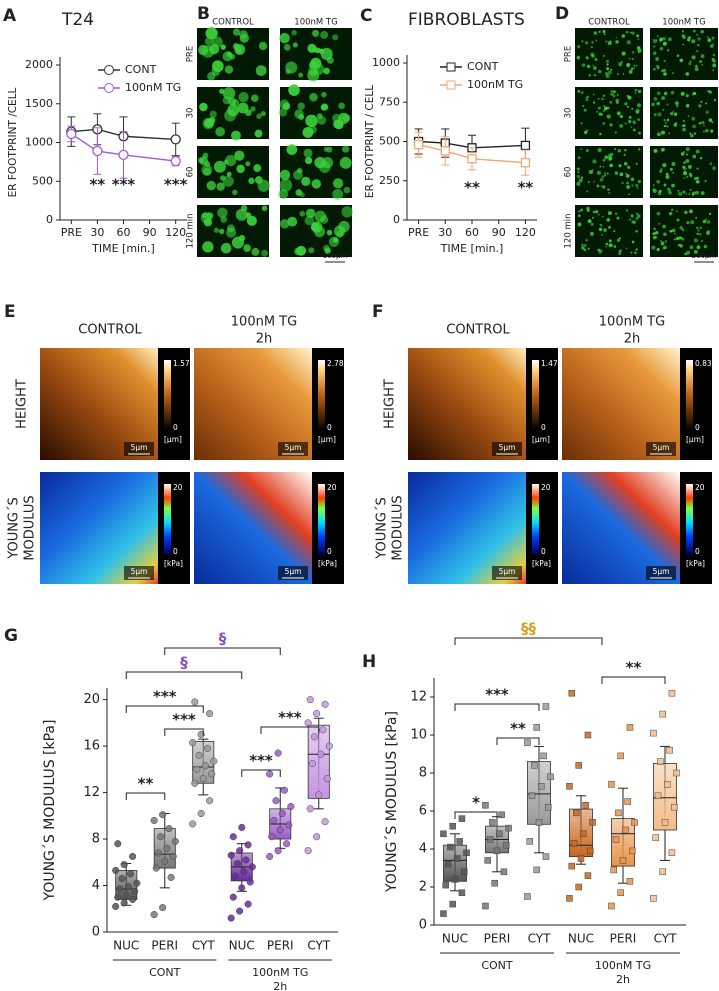 The width and height of the screenshot is (719, 991). What do you see at coordinates (418, 697) in the screenshot?
I see `y-tick-label: 12` at bounding box center [418, 697].